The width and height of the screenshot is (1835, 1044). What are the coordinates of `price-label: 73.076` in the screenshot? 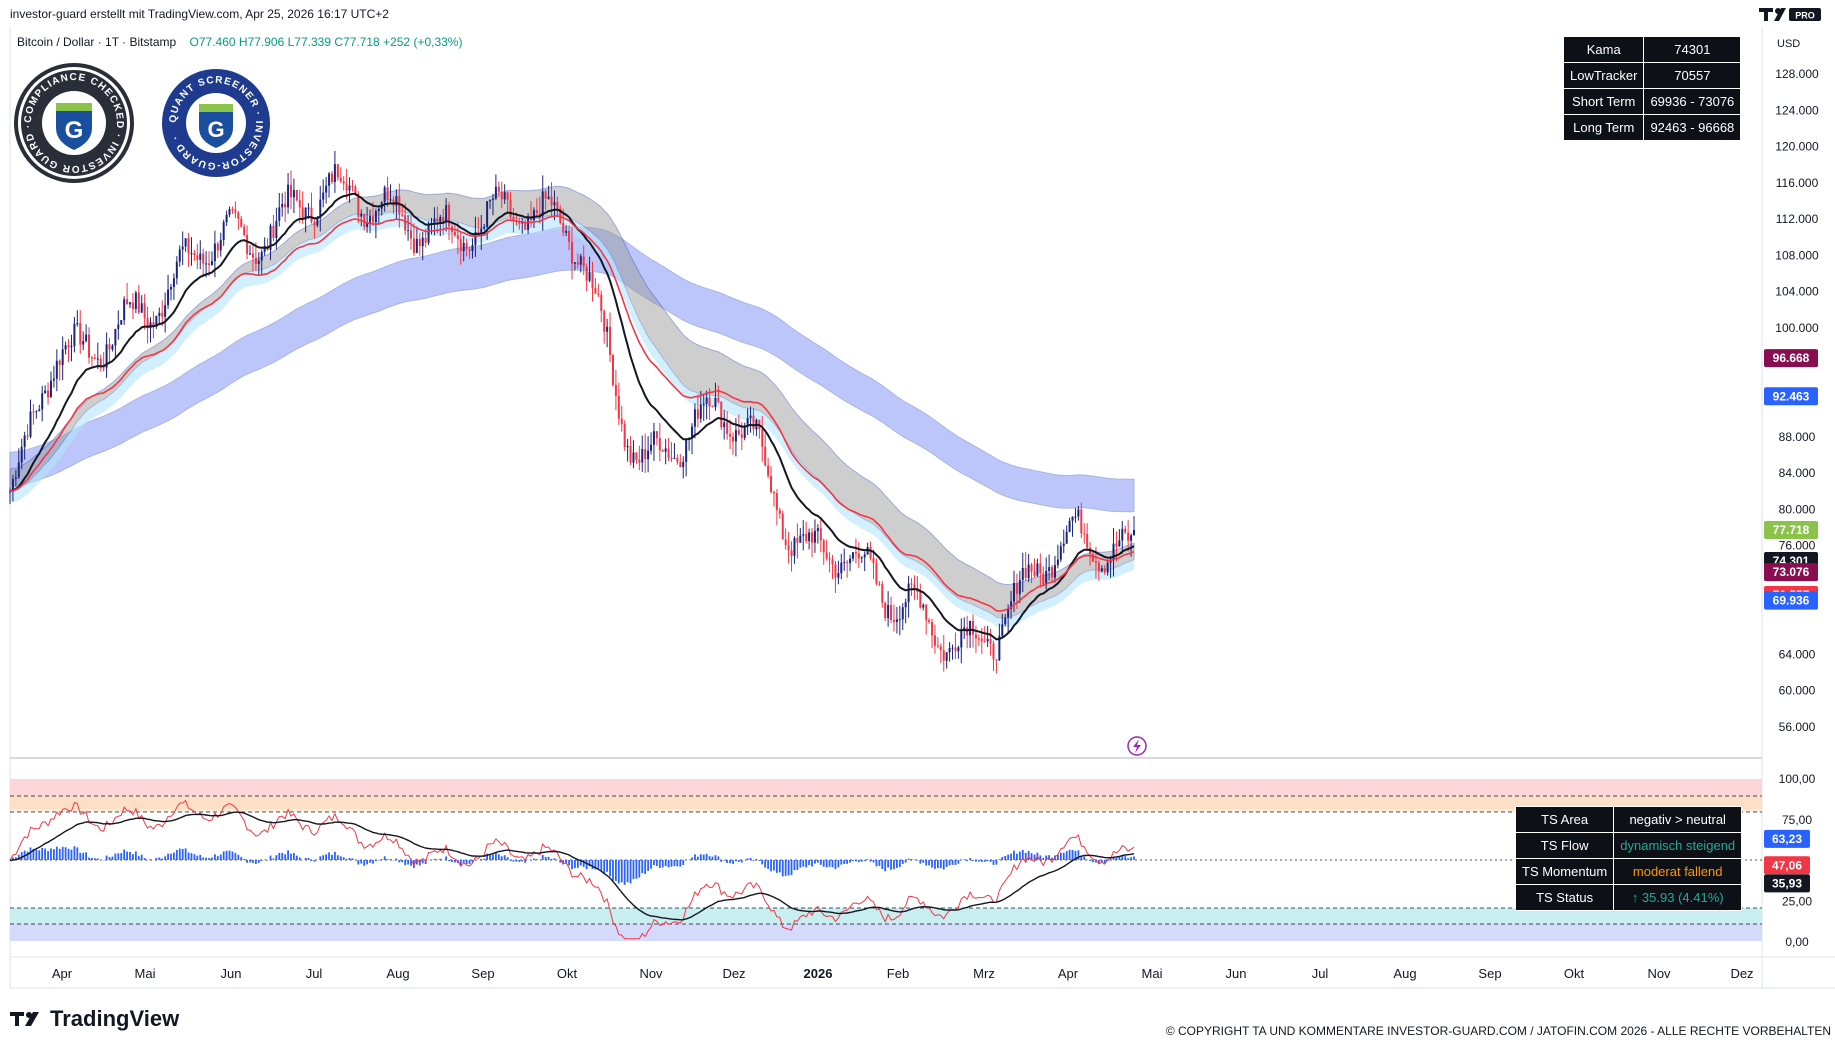 It's located at (1791, 572).